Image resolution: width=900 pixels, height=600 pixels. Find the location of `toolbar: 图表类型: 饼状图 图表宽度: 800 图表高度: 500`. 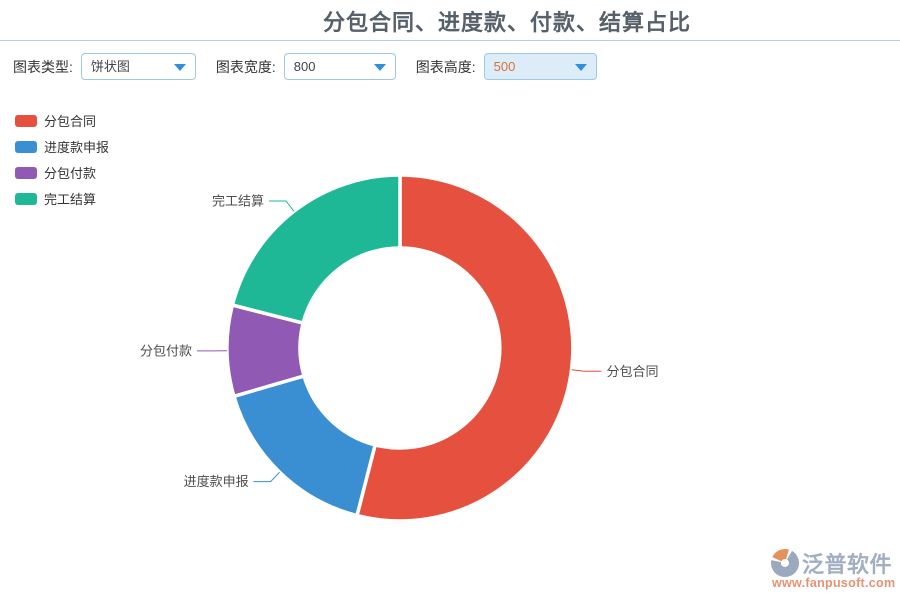

toolbar: 图表类型: 饼状图 图表宽度: 800 图表高度: 500 is located at coordinates (315, 66).